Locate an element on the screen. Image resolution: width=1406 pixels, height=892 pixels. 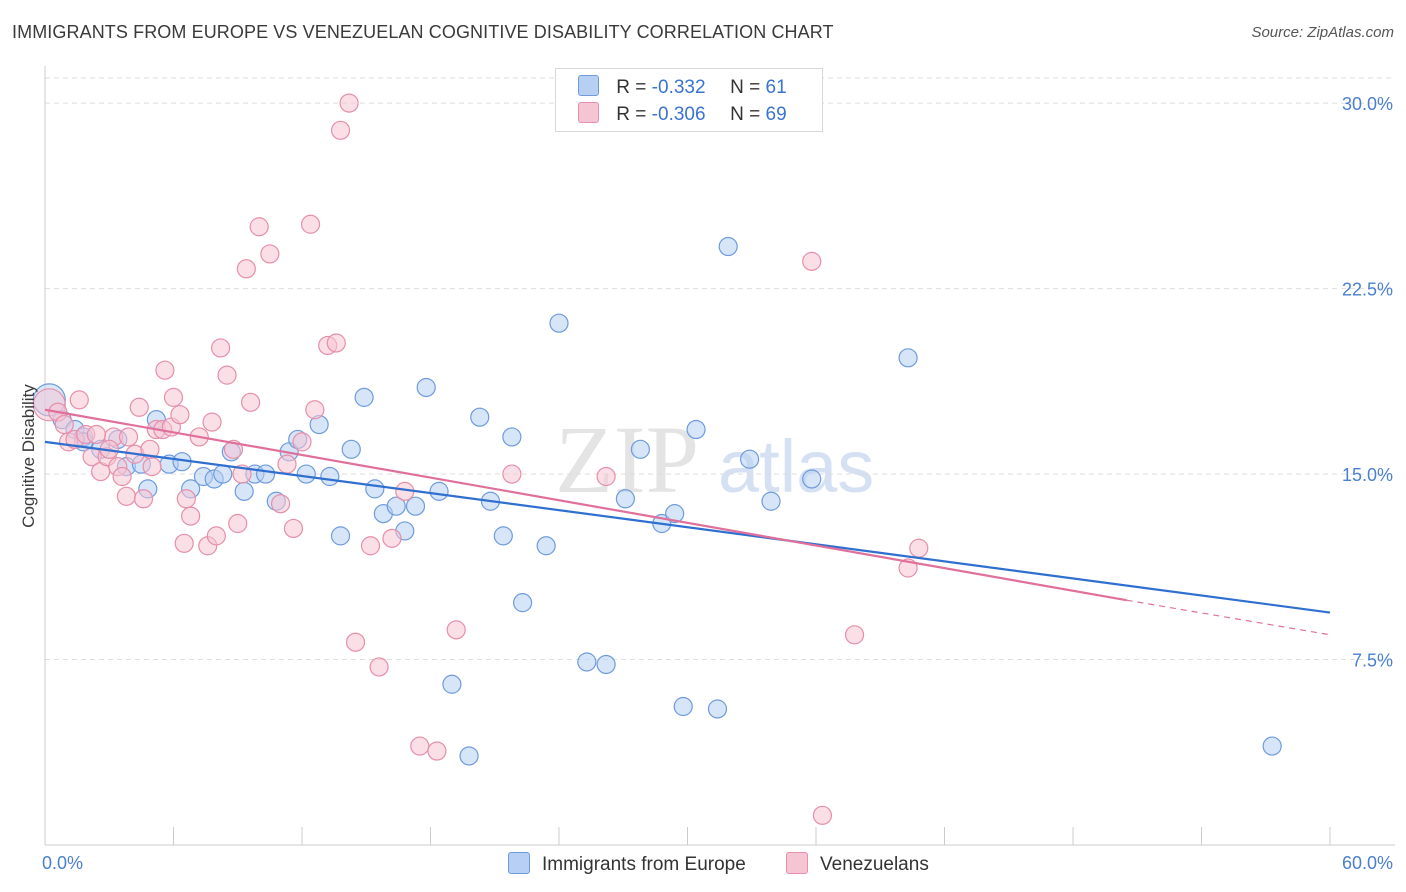
source-label: Source: ZipAtlas.com is located at coordinates (1322, 32).